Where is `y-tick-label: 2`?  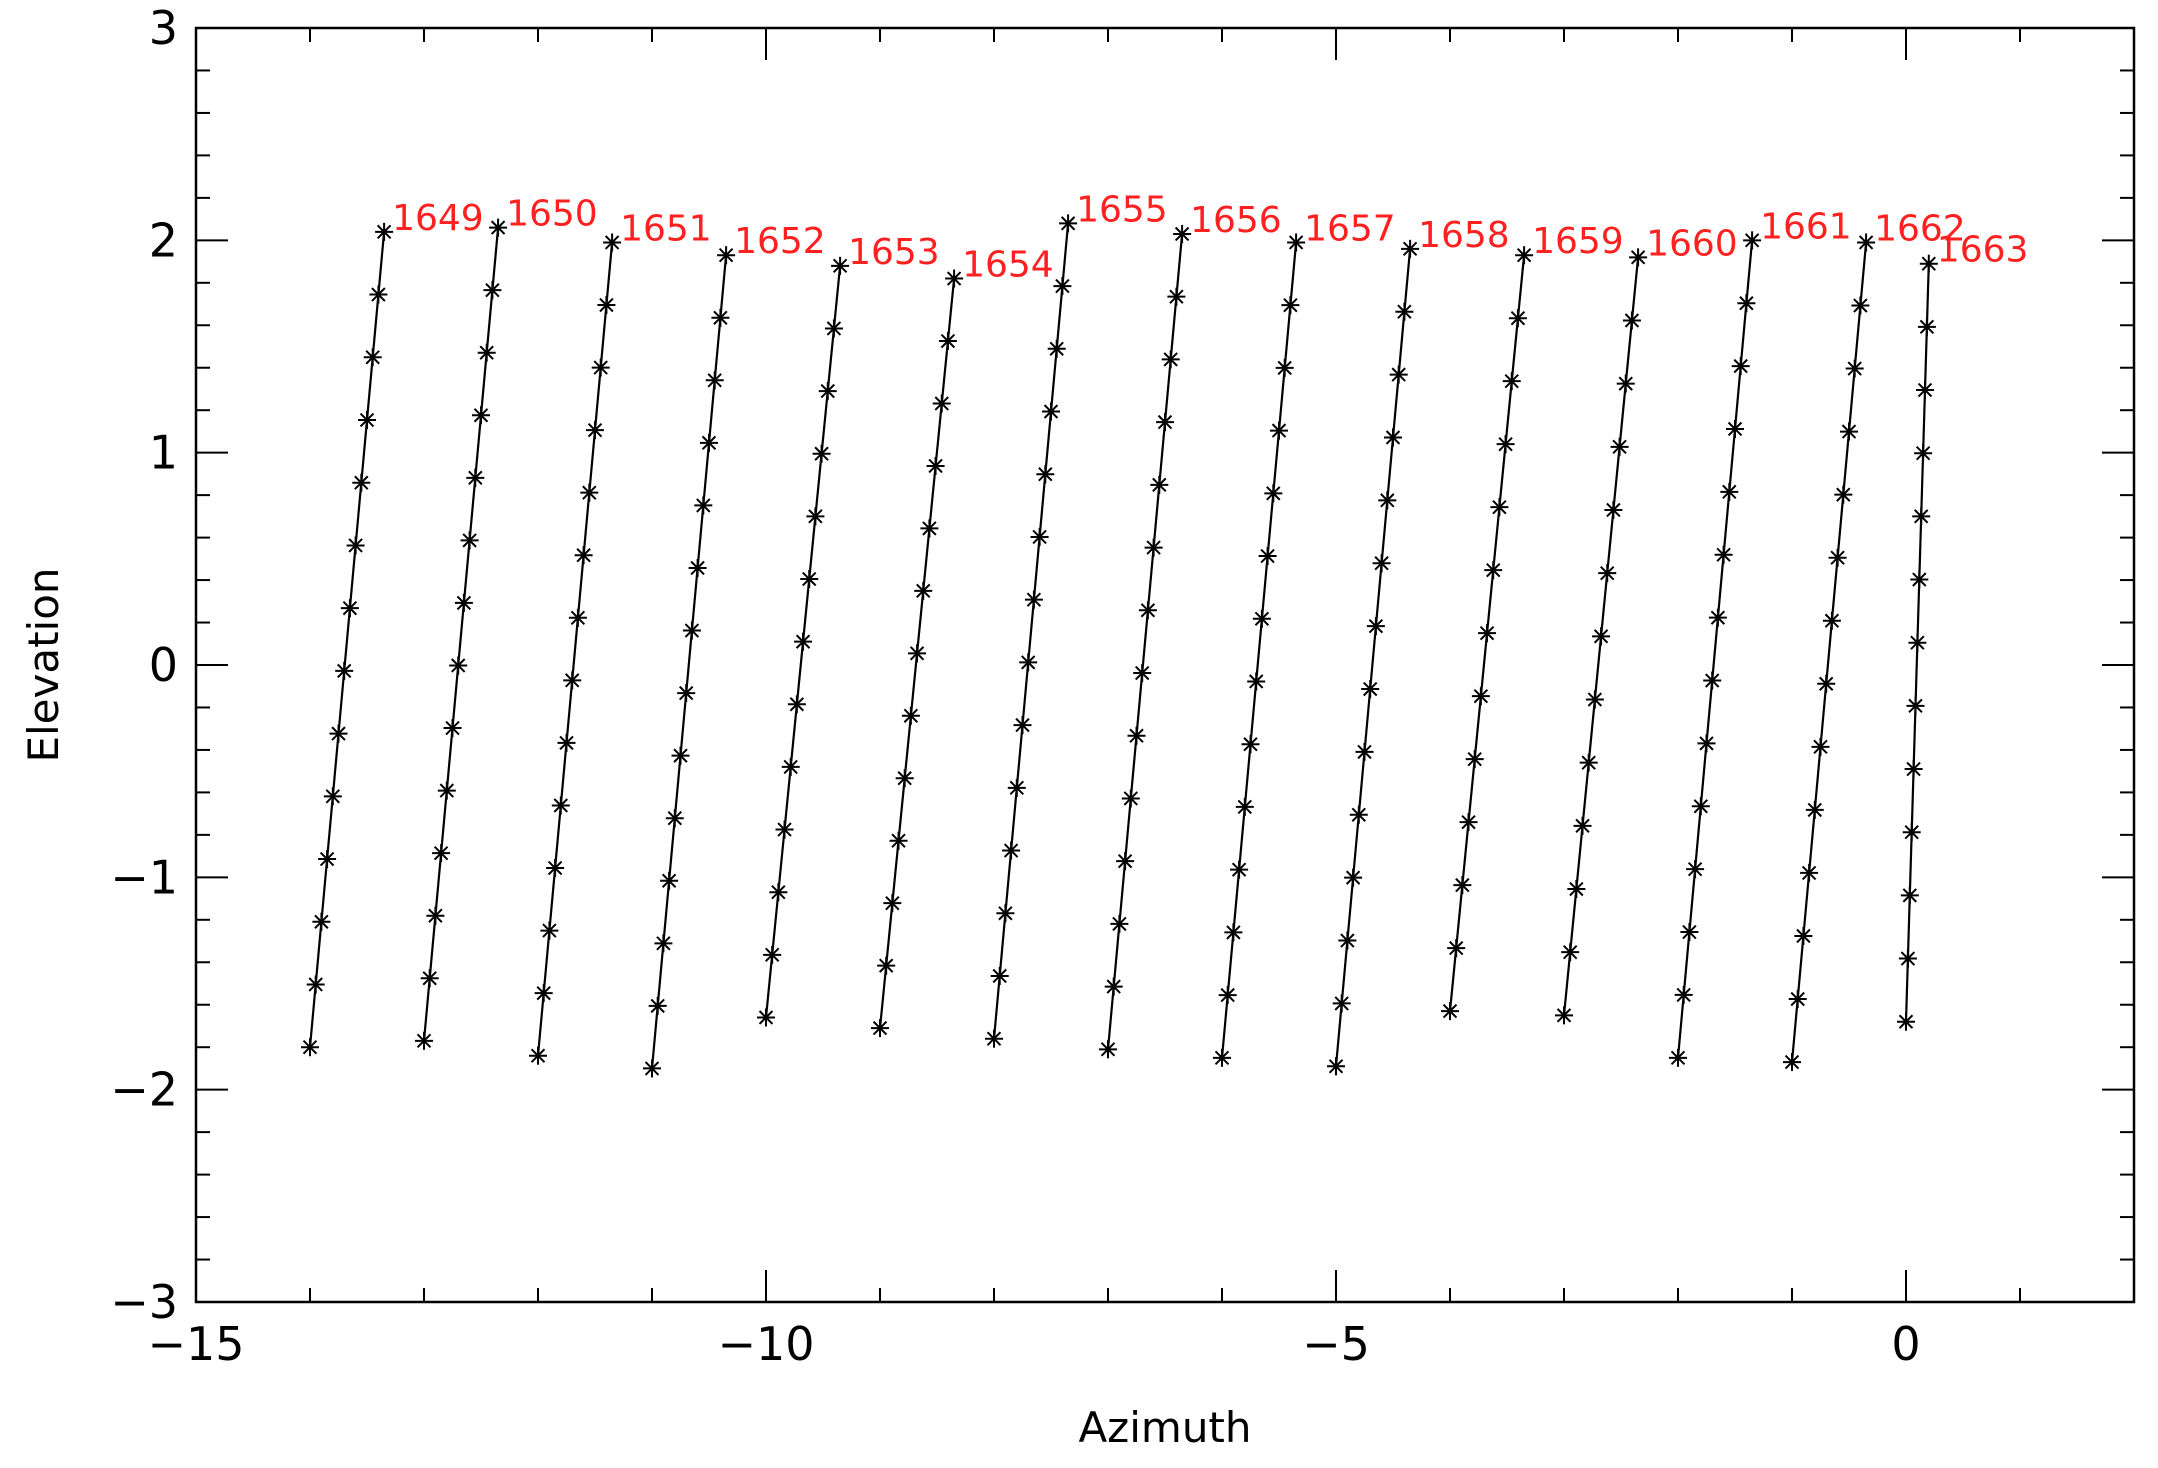
y-tick-label: 2 is located at coordinates (163, 240).